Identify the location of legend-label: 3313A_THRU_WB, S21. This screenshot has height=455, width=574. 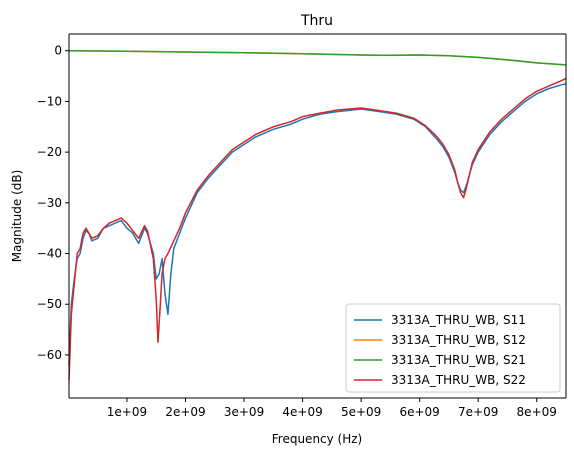
(458, 360).